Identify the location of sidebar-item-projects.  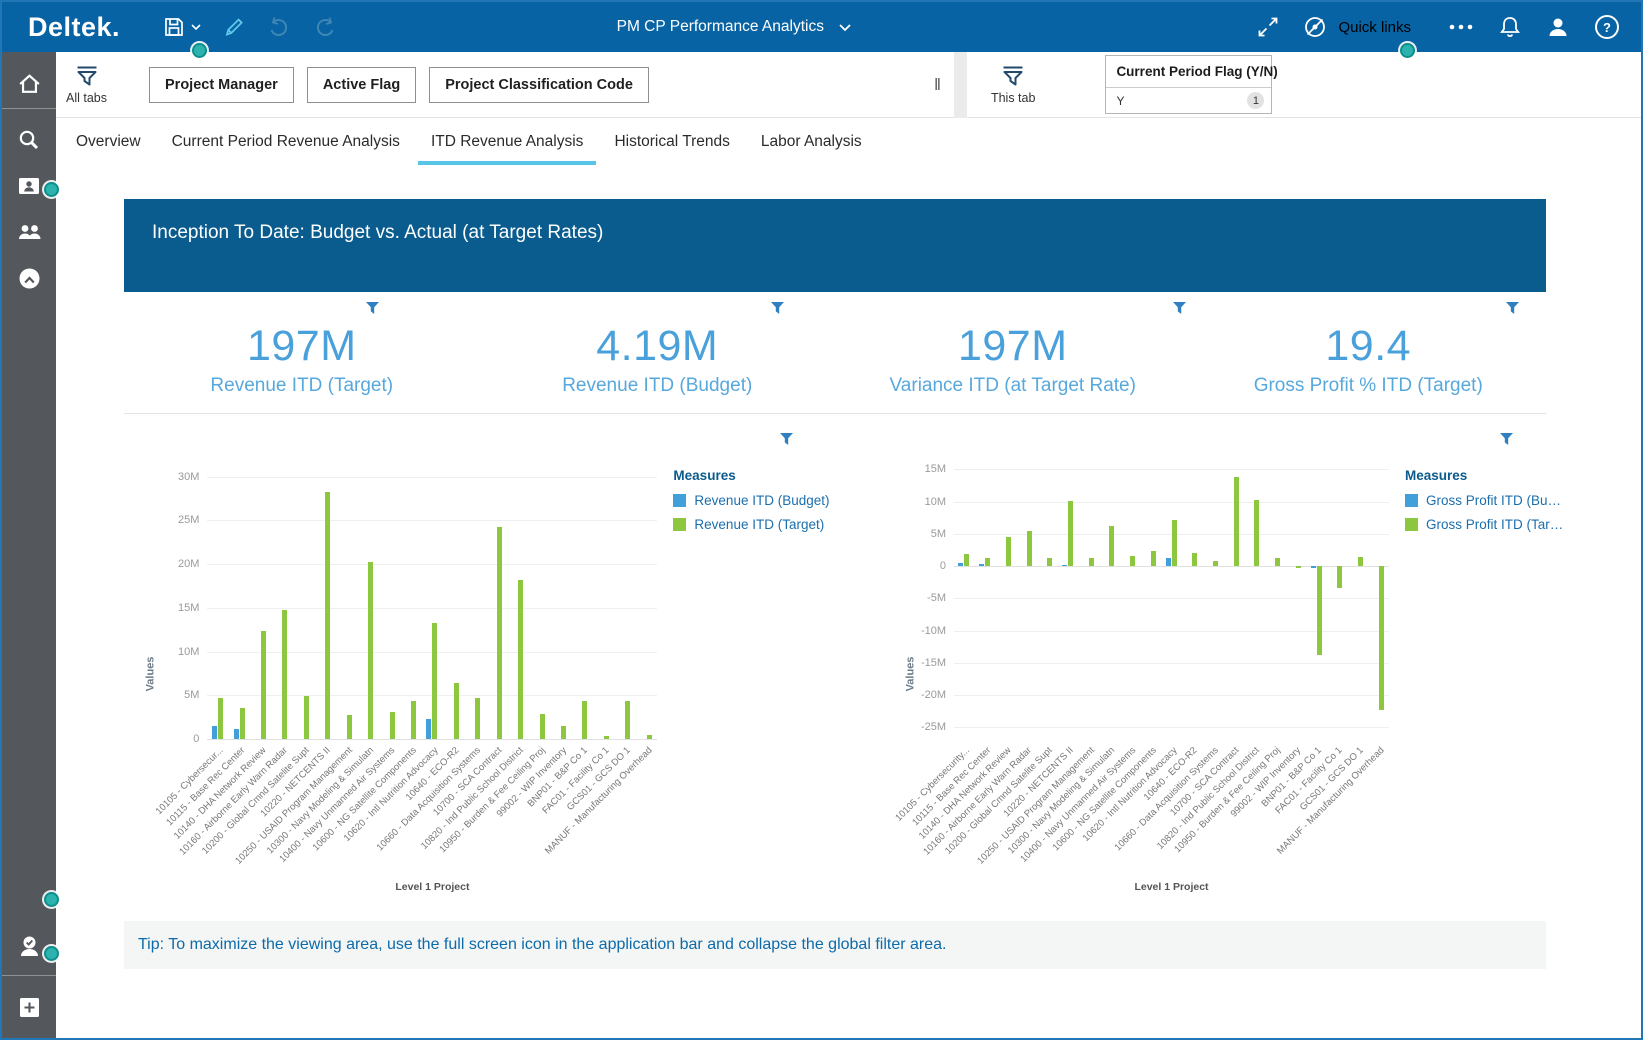
(29, 186).